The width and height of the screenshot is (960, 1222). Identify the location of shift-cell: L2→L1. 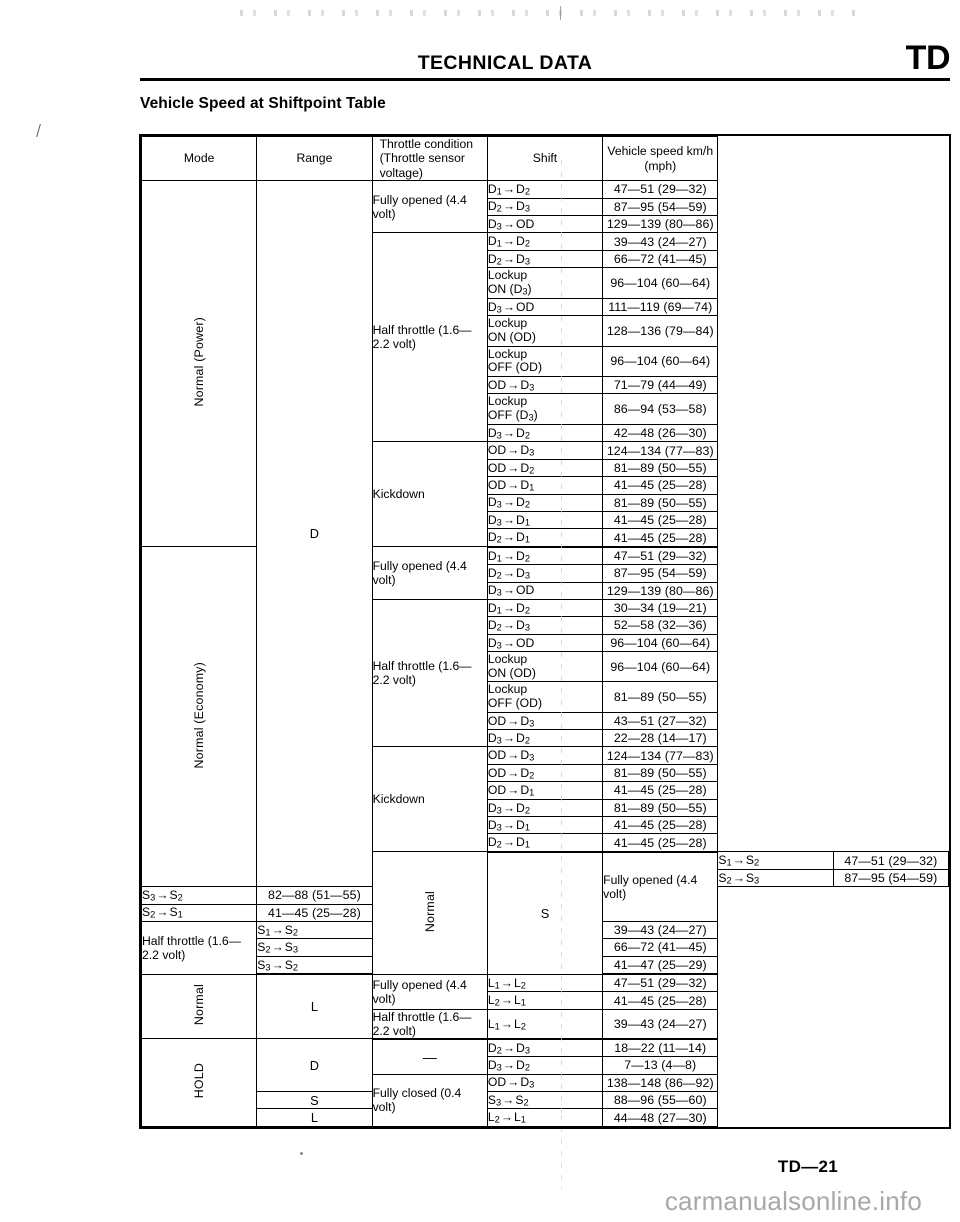
(545, 1000).